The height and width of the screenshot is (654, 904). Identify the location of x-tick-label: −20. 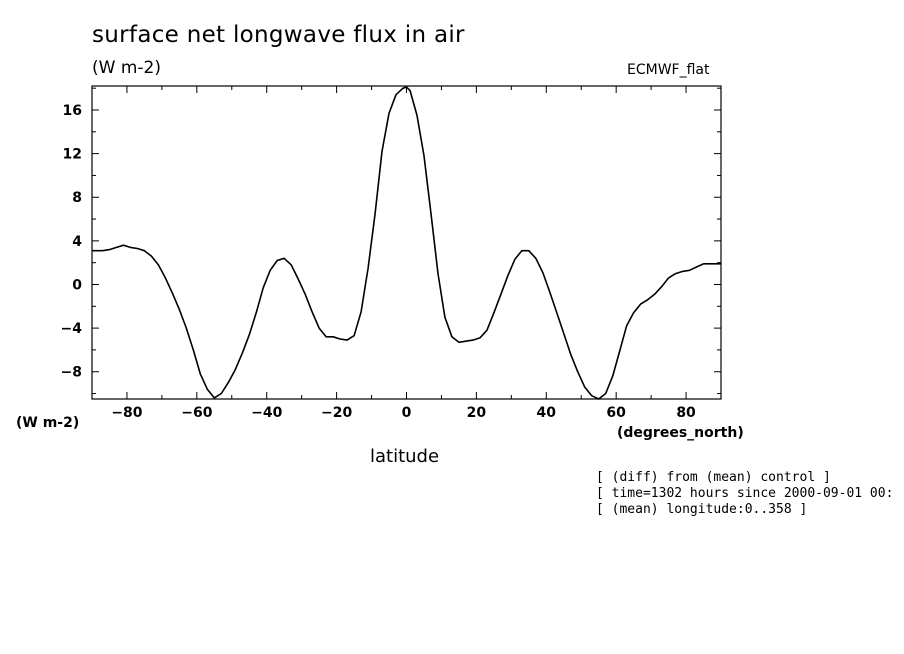
(336, 413).